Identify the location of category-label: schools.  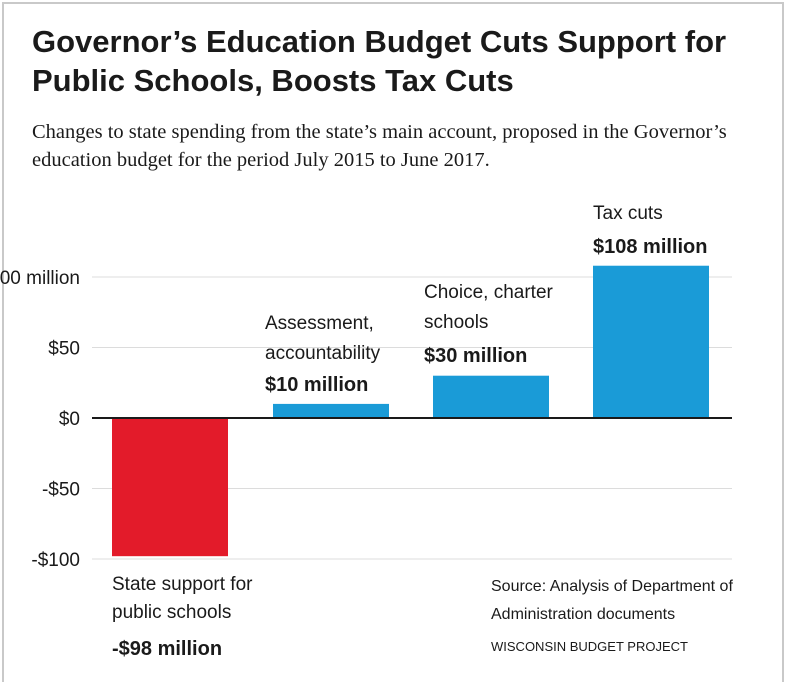
(456, 322).